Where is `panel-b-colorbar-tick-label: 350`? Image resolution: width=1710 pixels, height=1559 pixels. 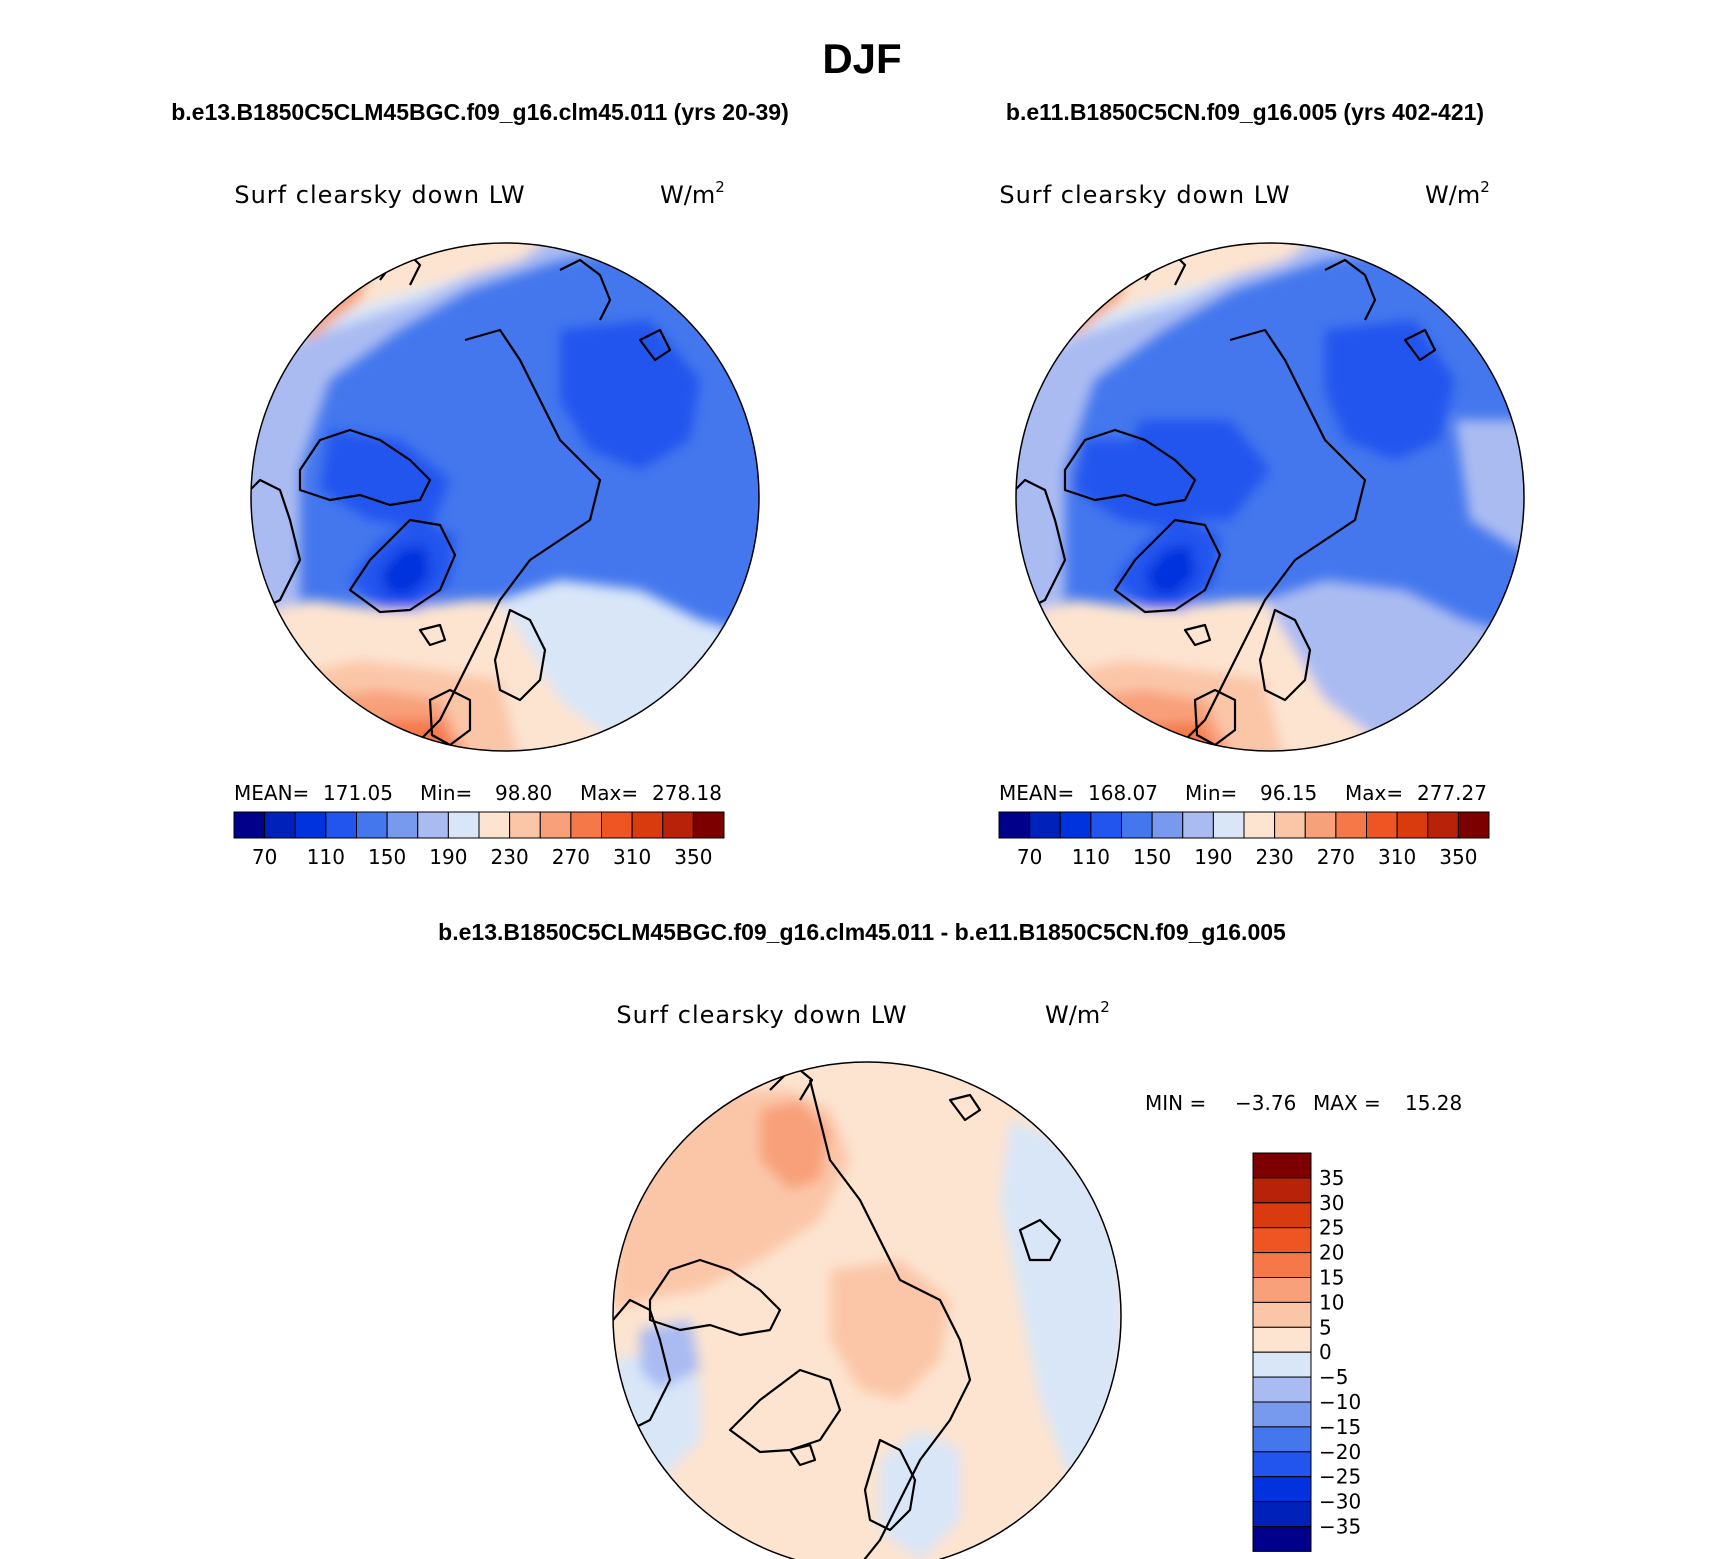
panel-b-colorbar-tick-label: 350 is located at coordinates (1458, 857).